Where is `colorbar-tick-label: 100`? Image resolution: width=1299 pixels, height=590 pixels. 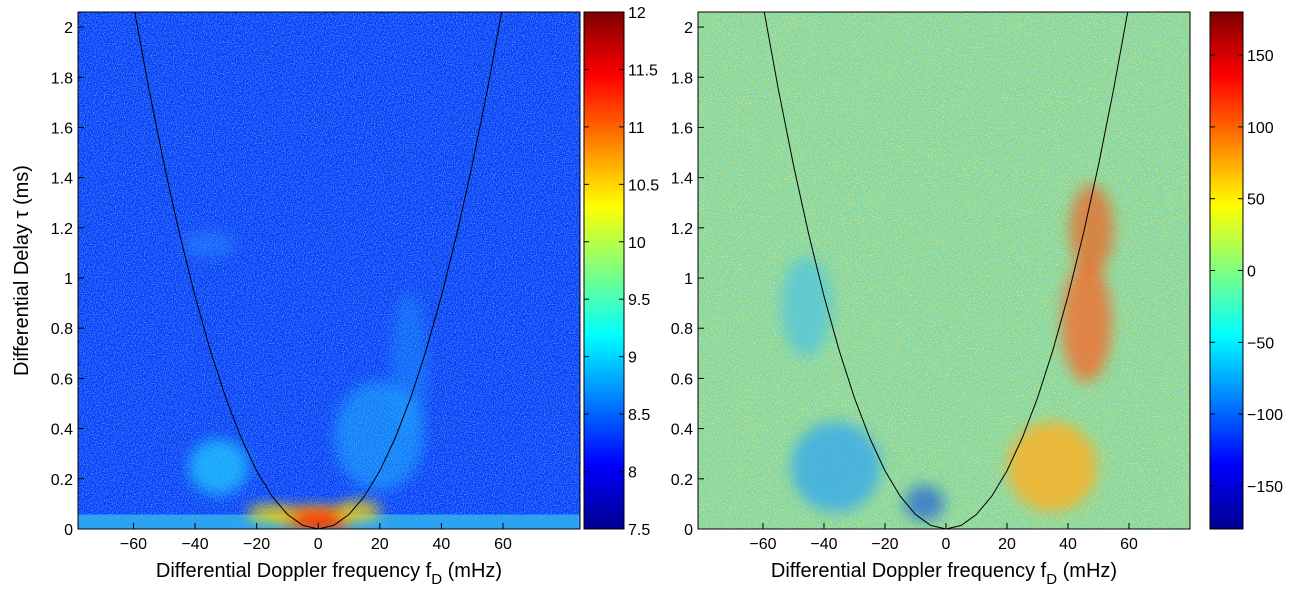
colorbar-tick-label: 100 is located at coordinates (1260, 128).